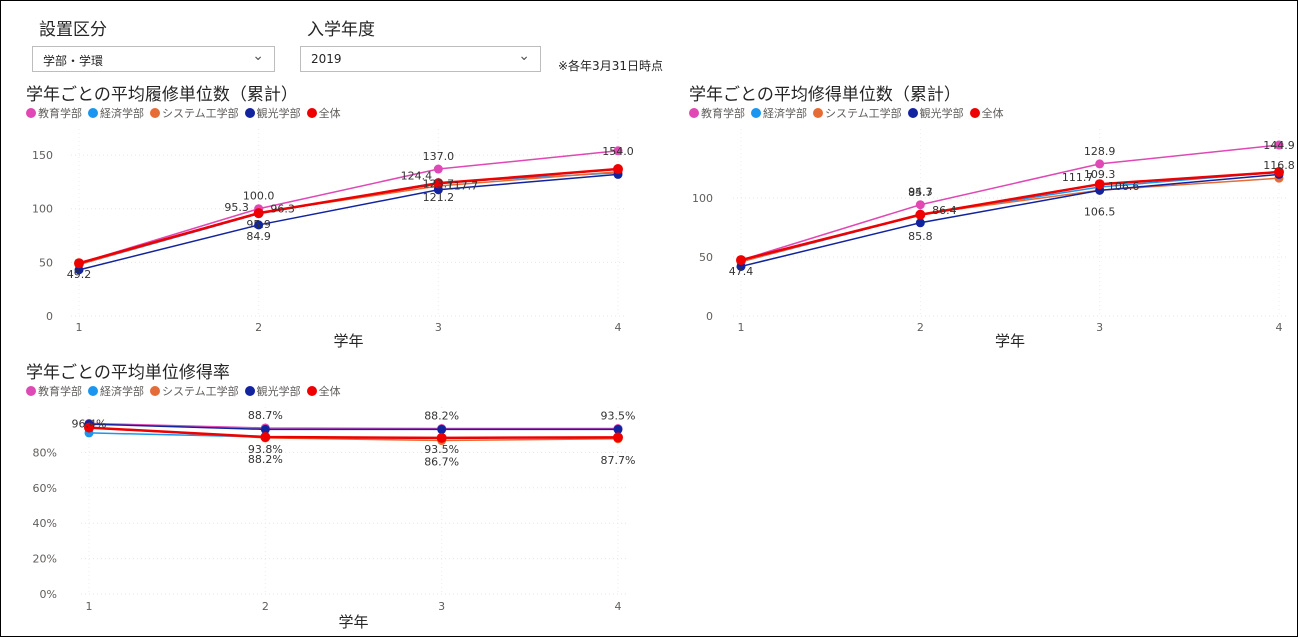  What do you see at coordinates (618, 606) in the screenshot?
I see `x-tick-label: 4` at bounding box center [618, 606].